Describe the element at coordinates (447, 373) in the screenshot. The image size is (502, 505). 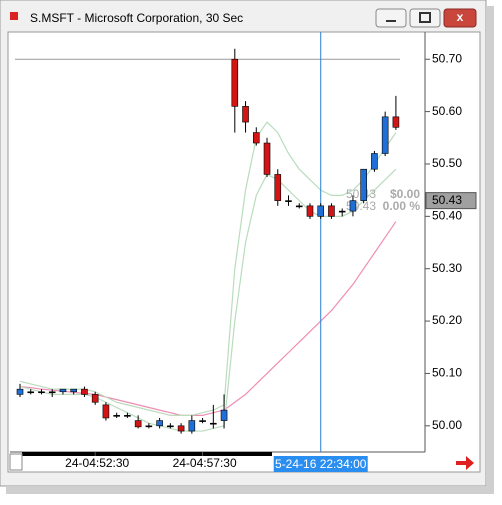
I see `y-tick-label: 50.10` at that location.